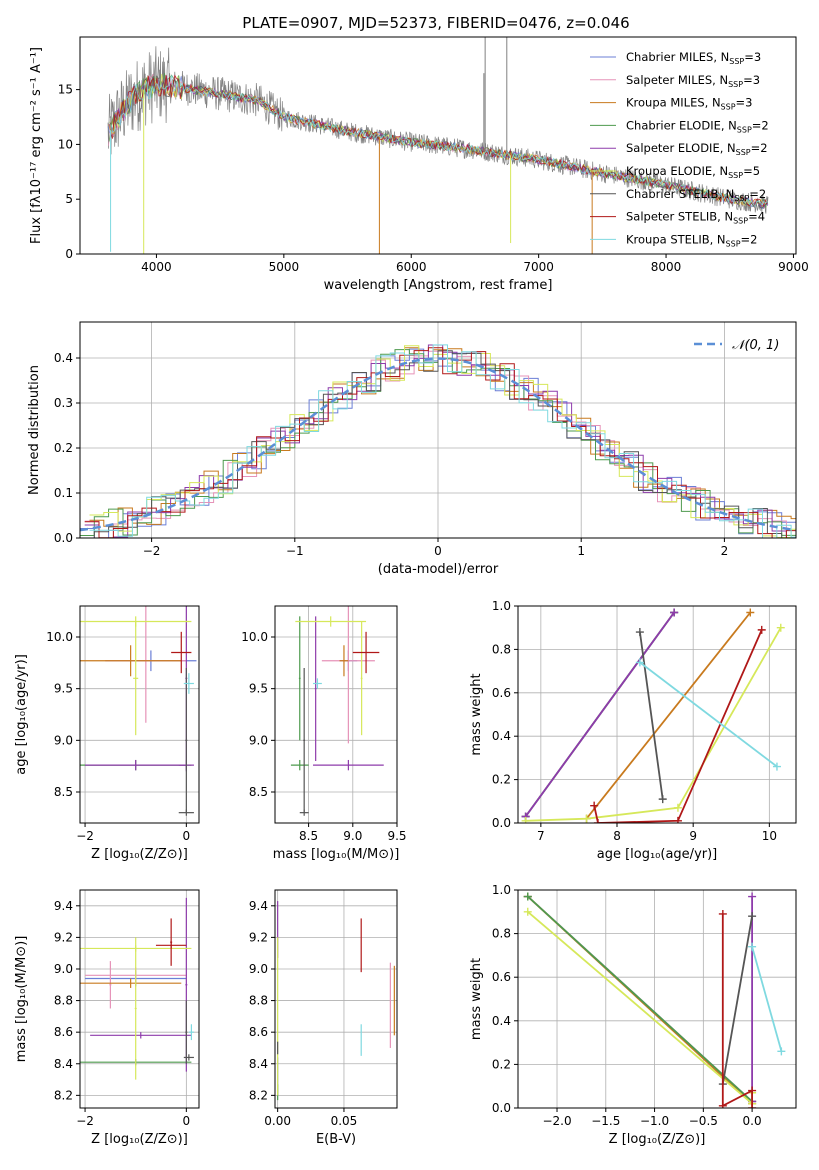 The width and height of the screenshot is (819, 1170). Describe the element at coordinates (697, 149) in the screenshot. I see `legend-label: Salpeter ELODIE, NSSP=2` at that location.